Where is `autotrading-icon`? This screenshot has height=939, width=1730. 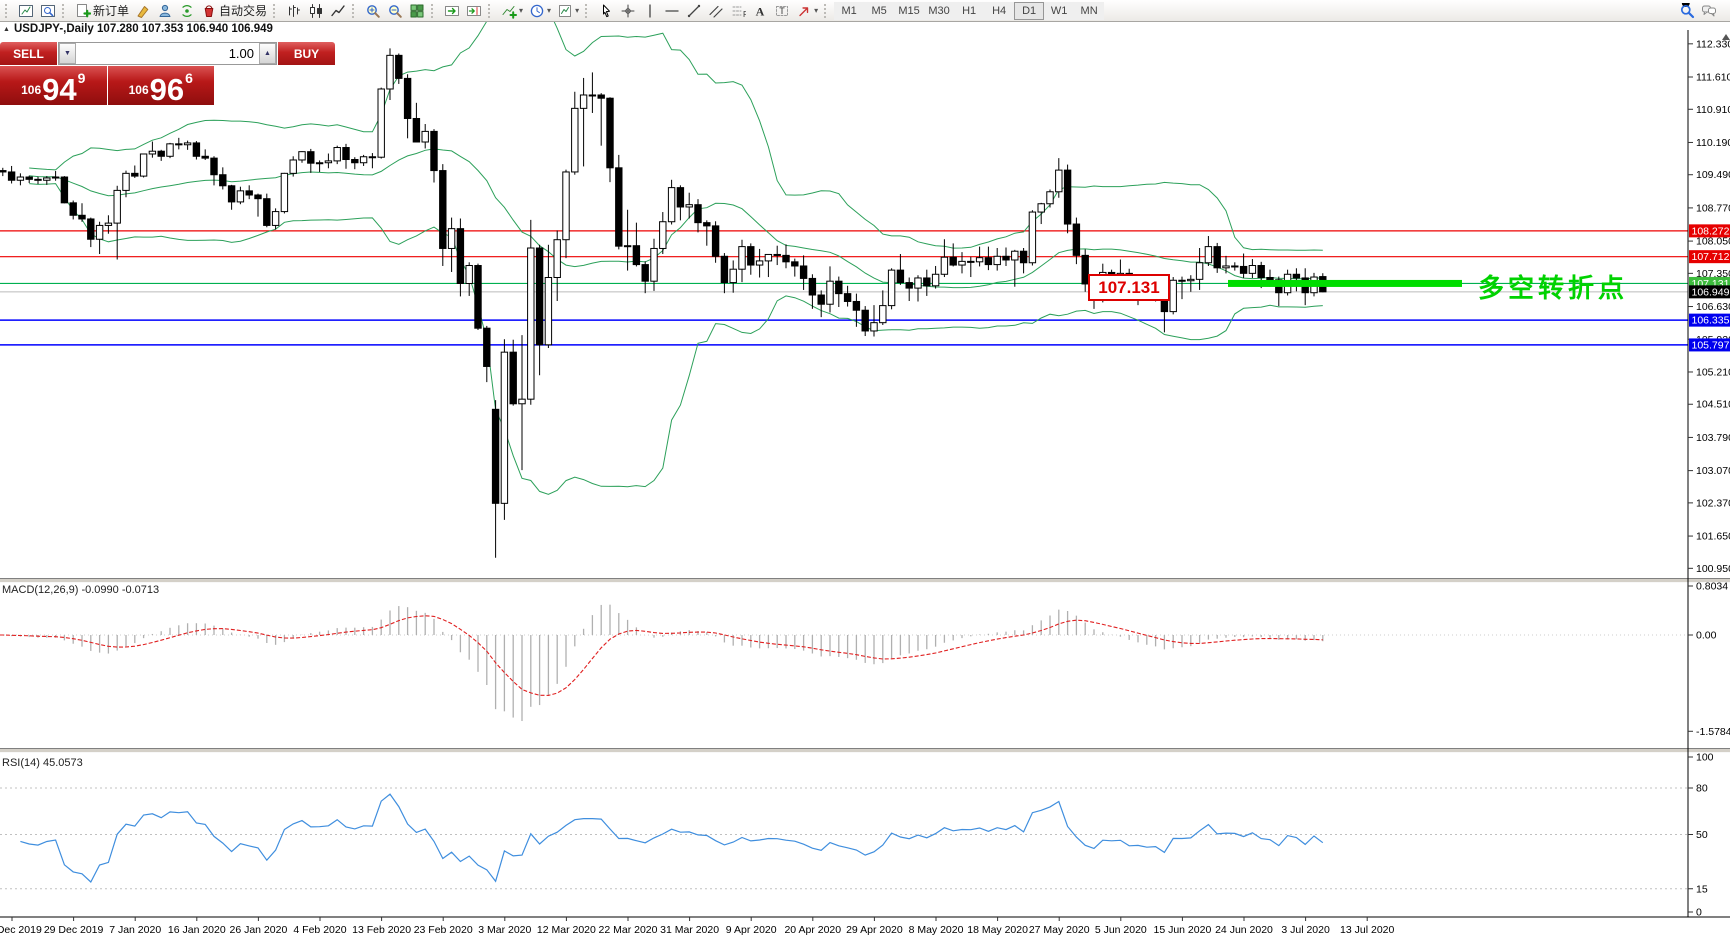
autotrading-icon is located at coordinates (209, 10).